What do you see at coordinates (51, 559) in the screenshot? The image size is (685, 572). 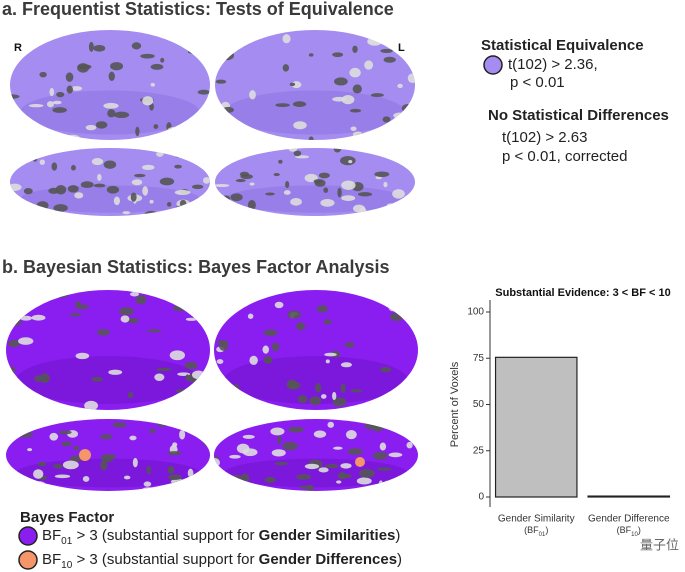 I see `legend-symbol: BF` at bounding box center [51, 559].